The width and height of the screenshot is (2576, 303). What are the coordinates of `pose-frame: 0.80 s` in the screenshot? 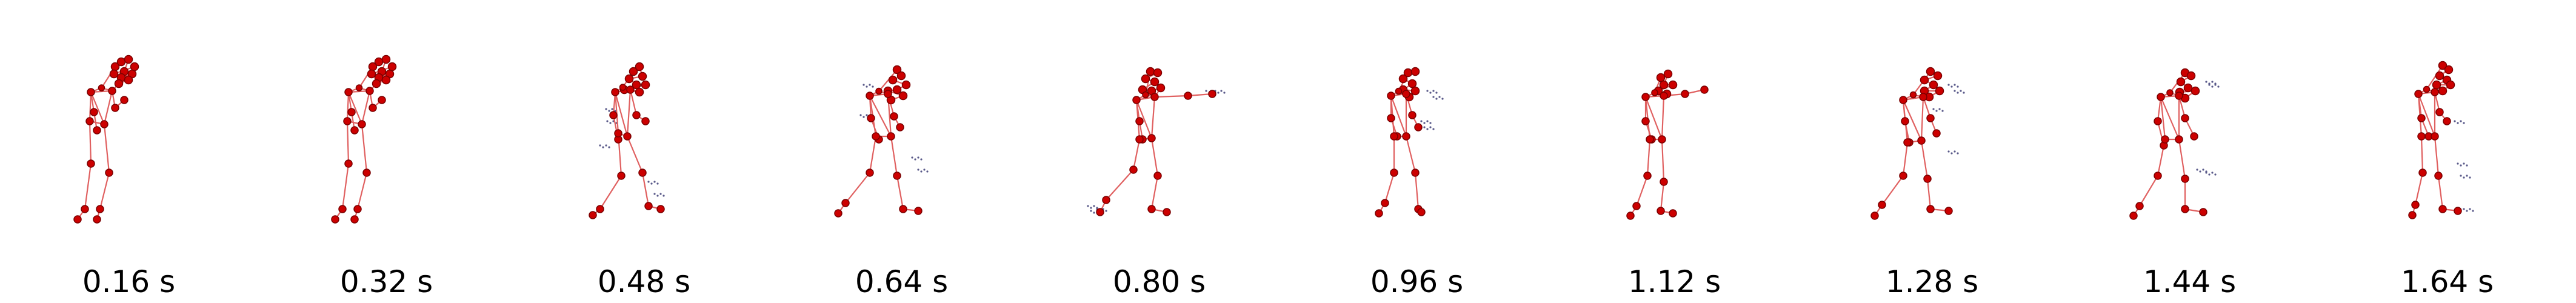 It's located at (1159, 151).